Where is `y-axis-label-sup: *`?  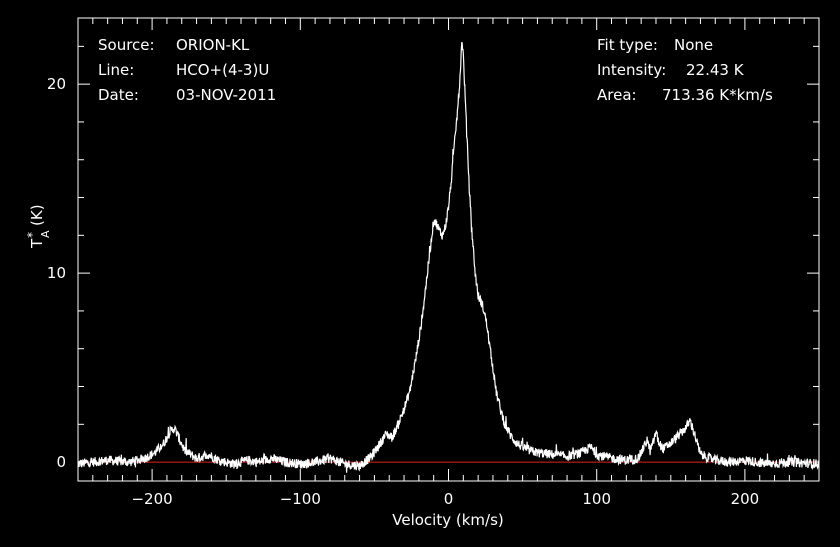
y-axis-label-sup: * is located at coordinates (32, 235).